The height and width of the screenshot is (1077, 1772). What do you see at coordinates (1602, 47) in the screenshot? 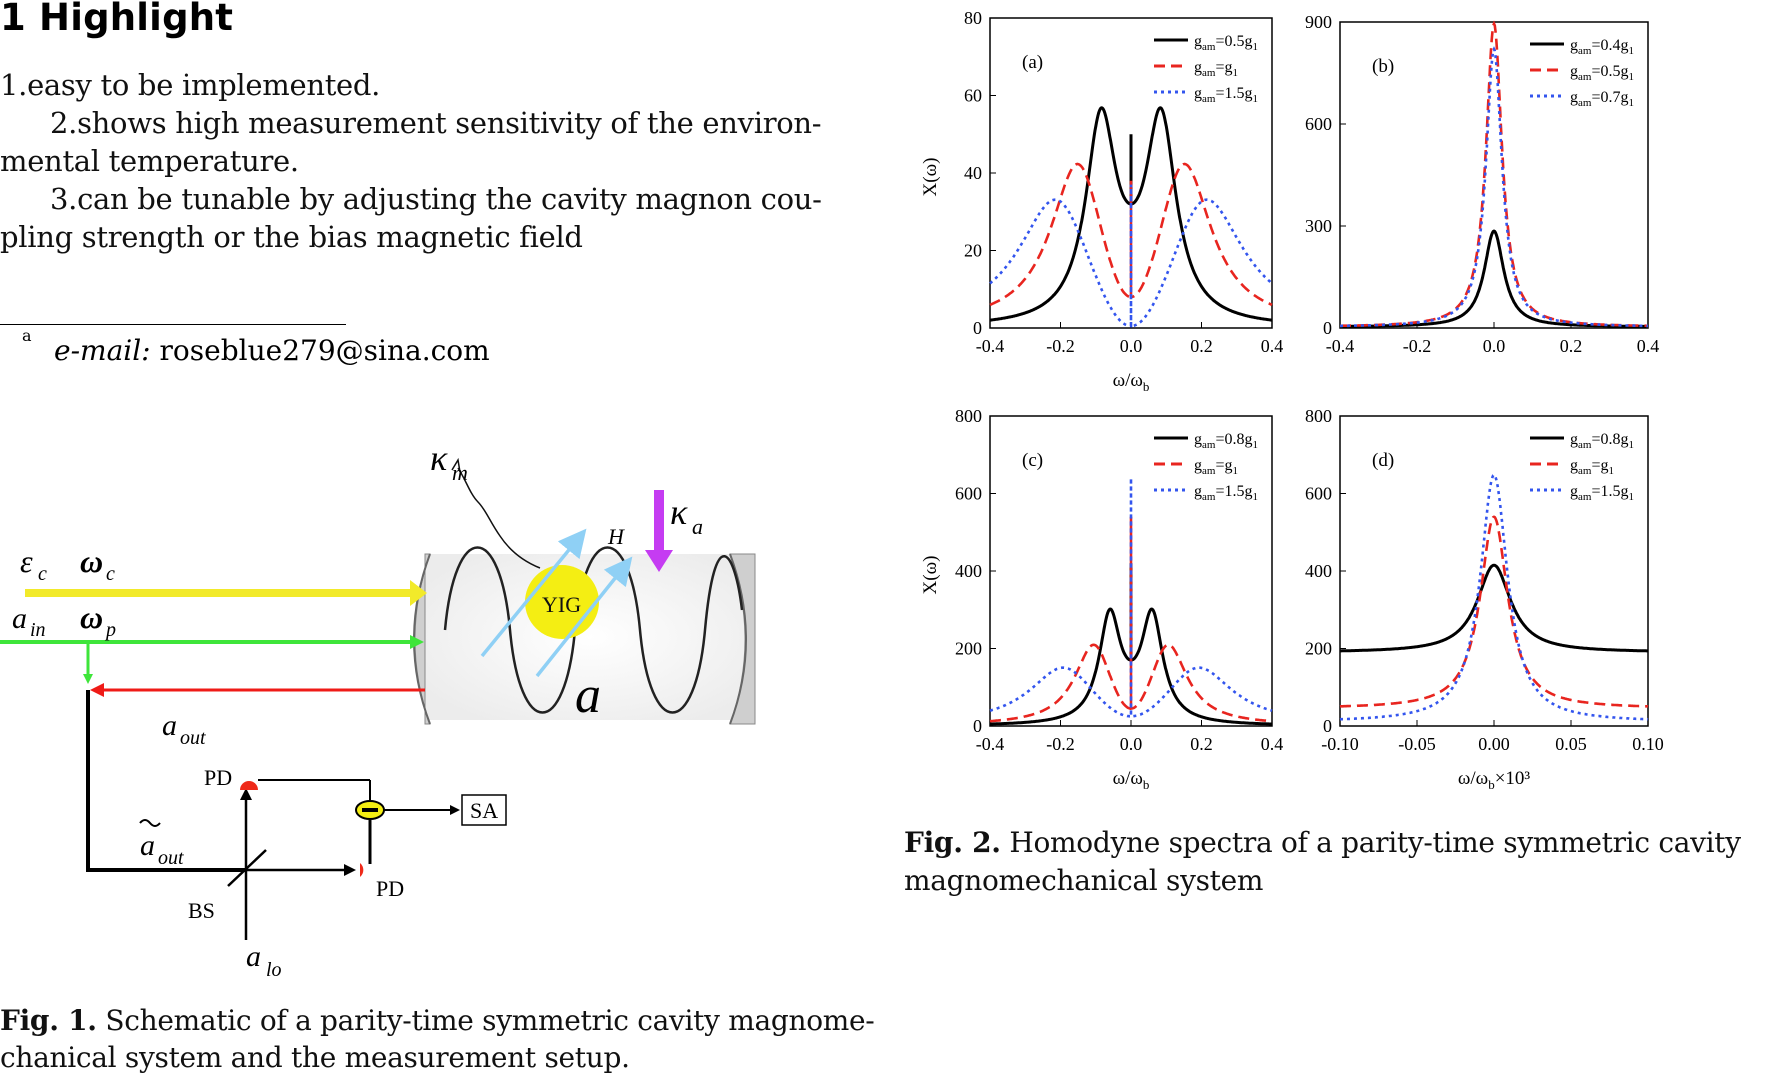
I see `legend-entry: gam=0.4g1` at bounding box center [1602, 47].